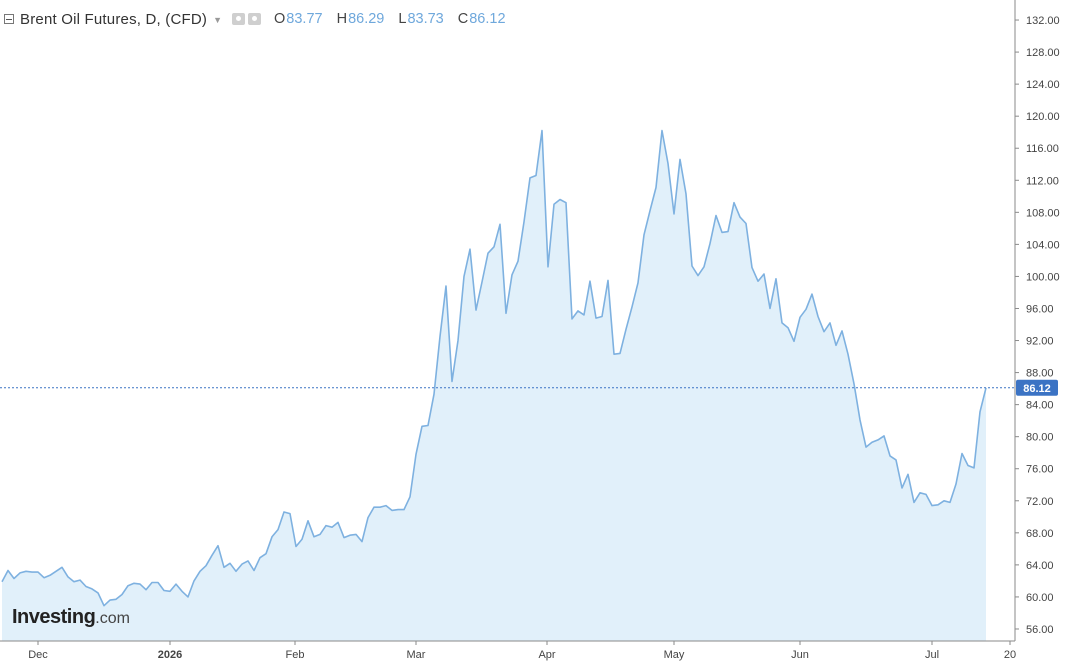  What do you see at coordinates (1040, 630) in the screenshot?
I see `y-tick-label: 56.00` at bounding box center [1040, 630].